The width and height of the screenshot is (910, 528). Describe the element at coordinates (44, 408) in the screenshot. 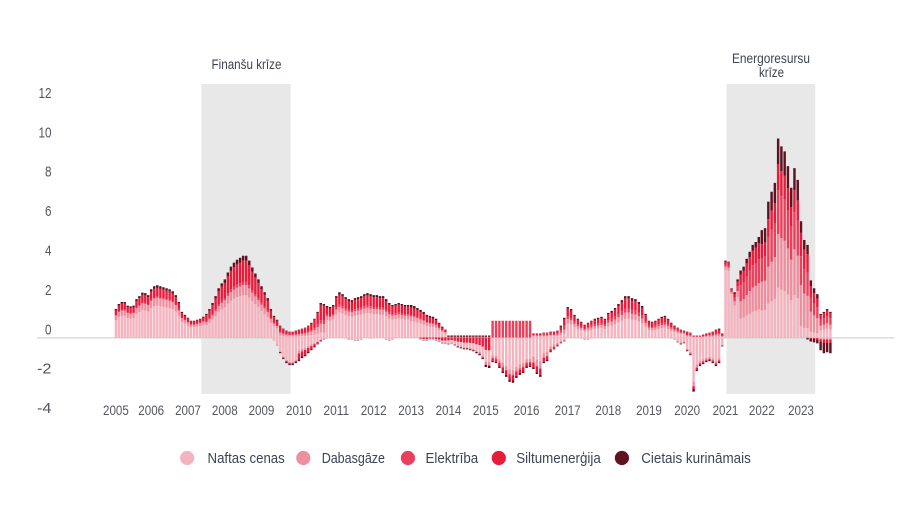

I see `svg-text: -4` at that location.